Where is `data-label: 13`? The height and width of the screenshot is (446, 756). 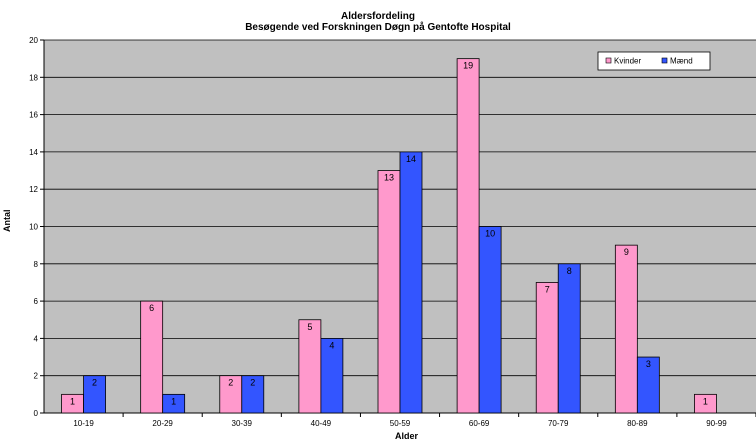
data-label: 13 is located at coordinates (389, 178).